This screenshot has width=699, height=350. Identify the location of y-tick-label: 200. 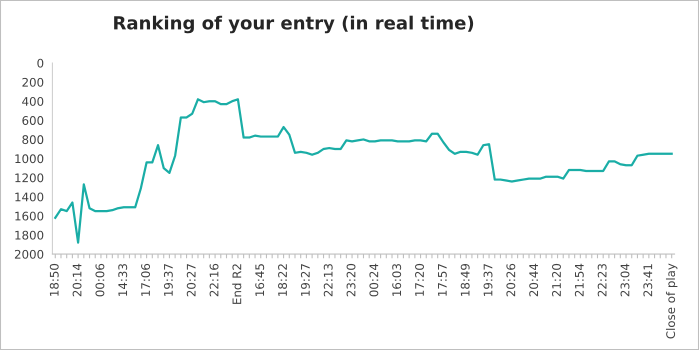
(33, 82).